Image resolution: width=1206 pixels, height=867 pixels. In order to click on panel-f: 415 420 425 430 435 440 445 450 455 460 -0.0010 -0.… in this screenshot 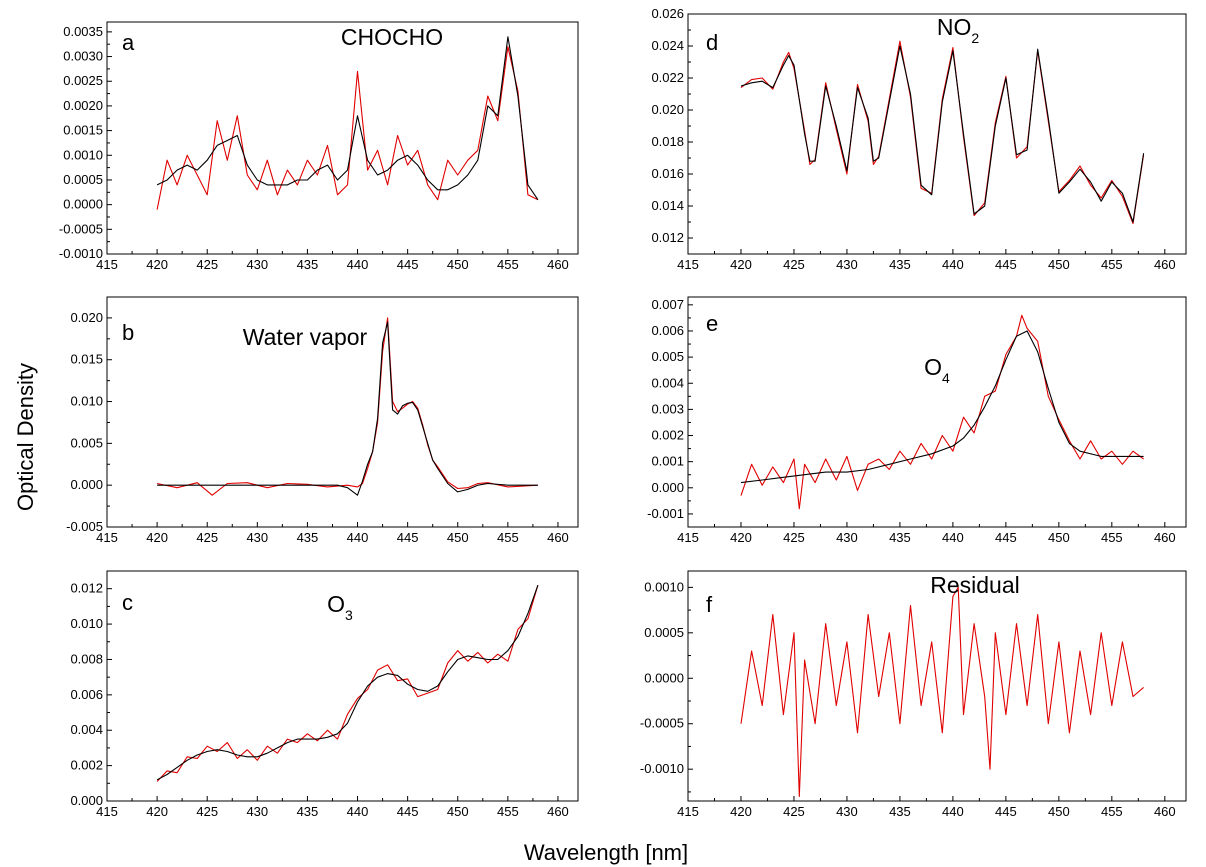, I will do `click(913, 694)`.